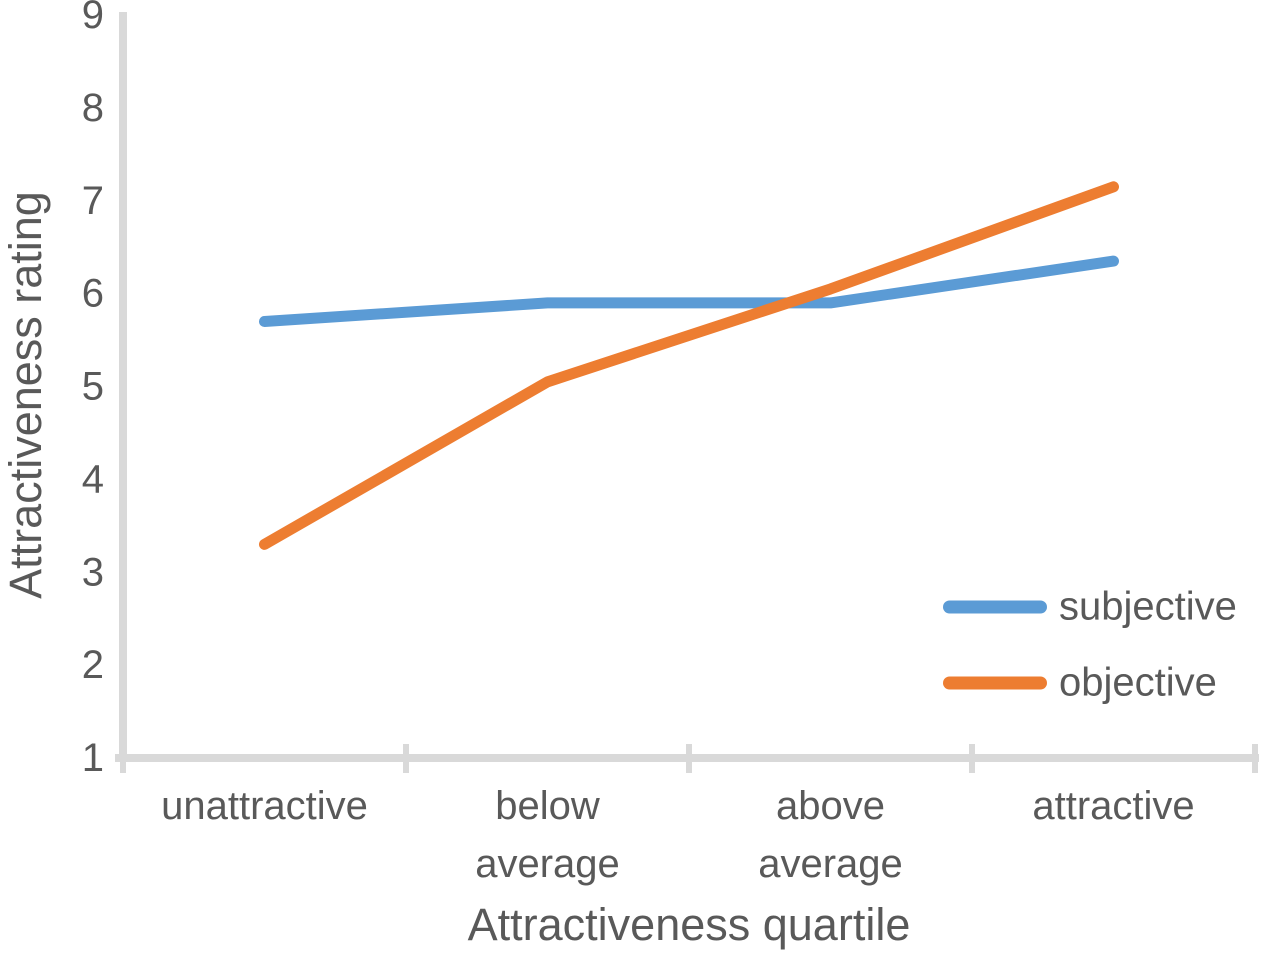 The image size is (1261, 958). Describe the element at coordinates (995, 683) in the screenshot. I see `objective-line-swatch` at that location.